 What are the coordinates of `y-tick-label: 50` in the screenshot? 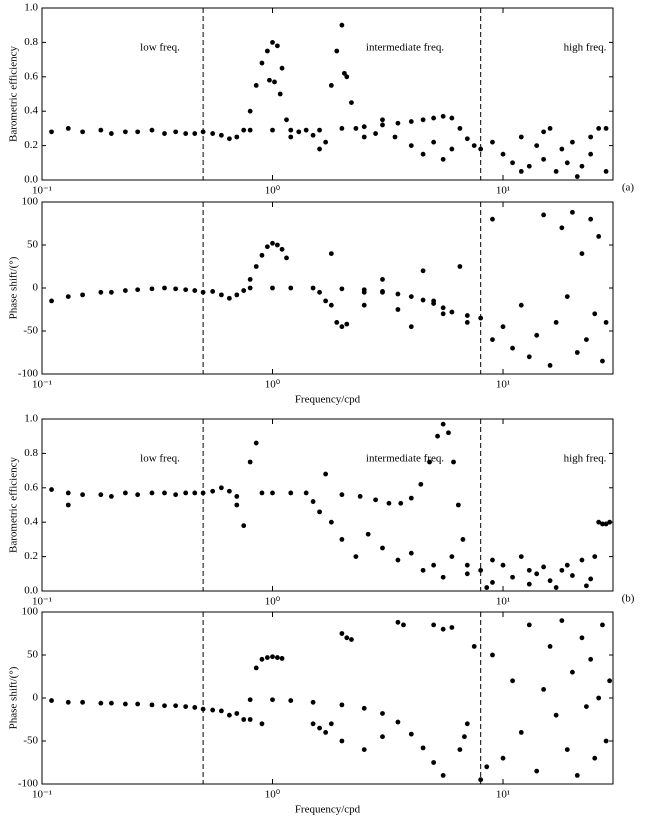 It's located at (33, 245).